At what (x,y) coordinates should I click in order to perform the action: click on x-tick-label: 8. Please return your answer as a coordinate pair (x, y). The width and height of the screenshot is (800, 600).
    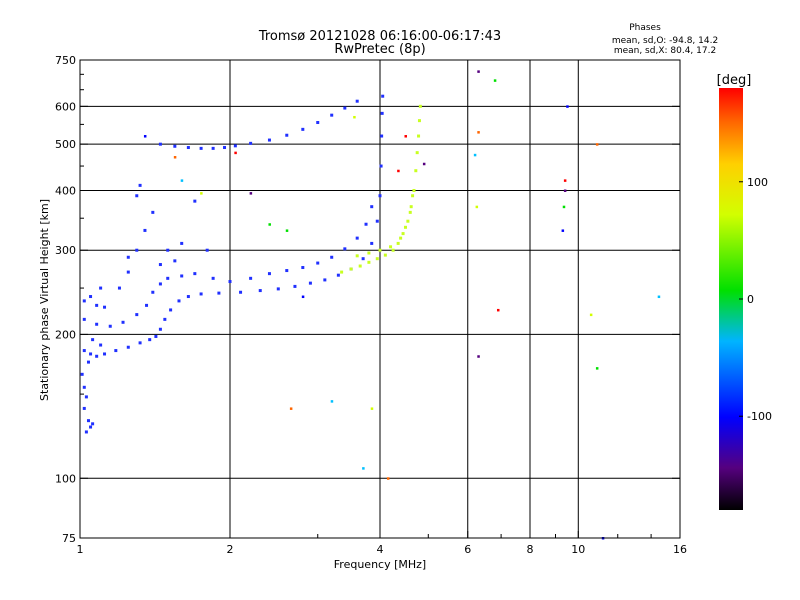
    Looking at the image, I should click on (530, 549).